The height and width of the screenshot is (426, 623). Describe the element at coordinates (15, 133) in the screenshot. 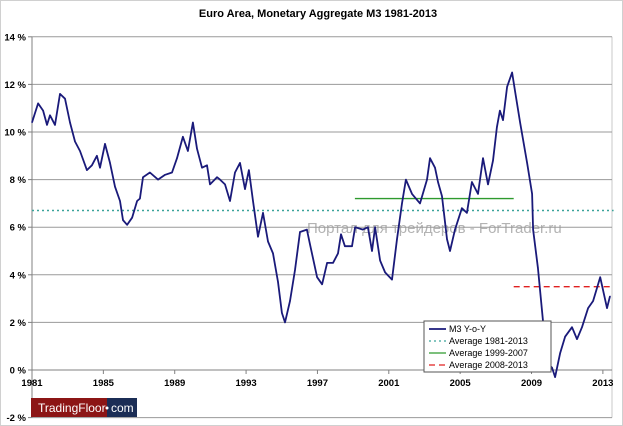

I see `y-tick-label: 10 %` at that location.